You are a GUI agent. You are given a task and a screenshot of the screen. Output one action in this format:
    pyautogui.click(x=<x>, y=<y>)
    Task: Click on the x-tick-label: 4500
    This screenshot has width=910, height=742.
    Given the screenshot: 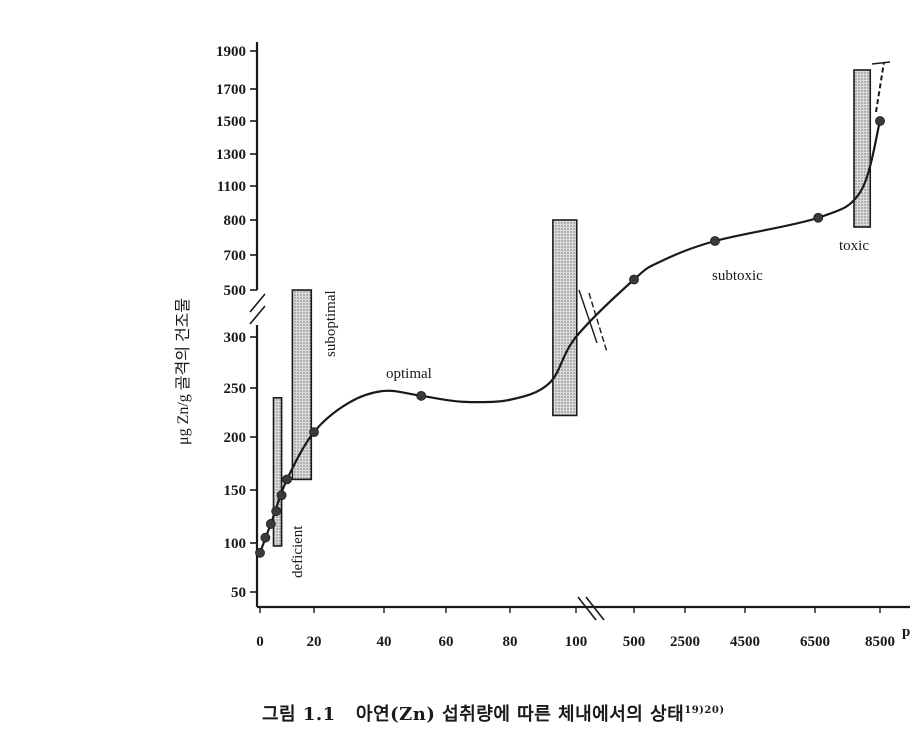 What is the action you would take?
    pyautogui.click(x=745, y=642)
    